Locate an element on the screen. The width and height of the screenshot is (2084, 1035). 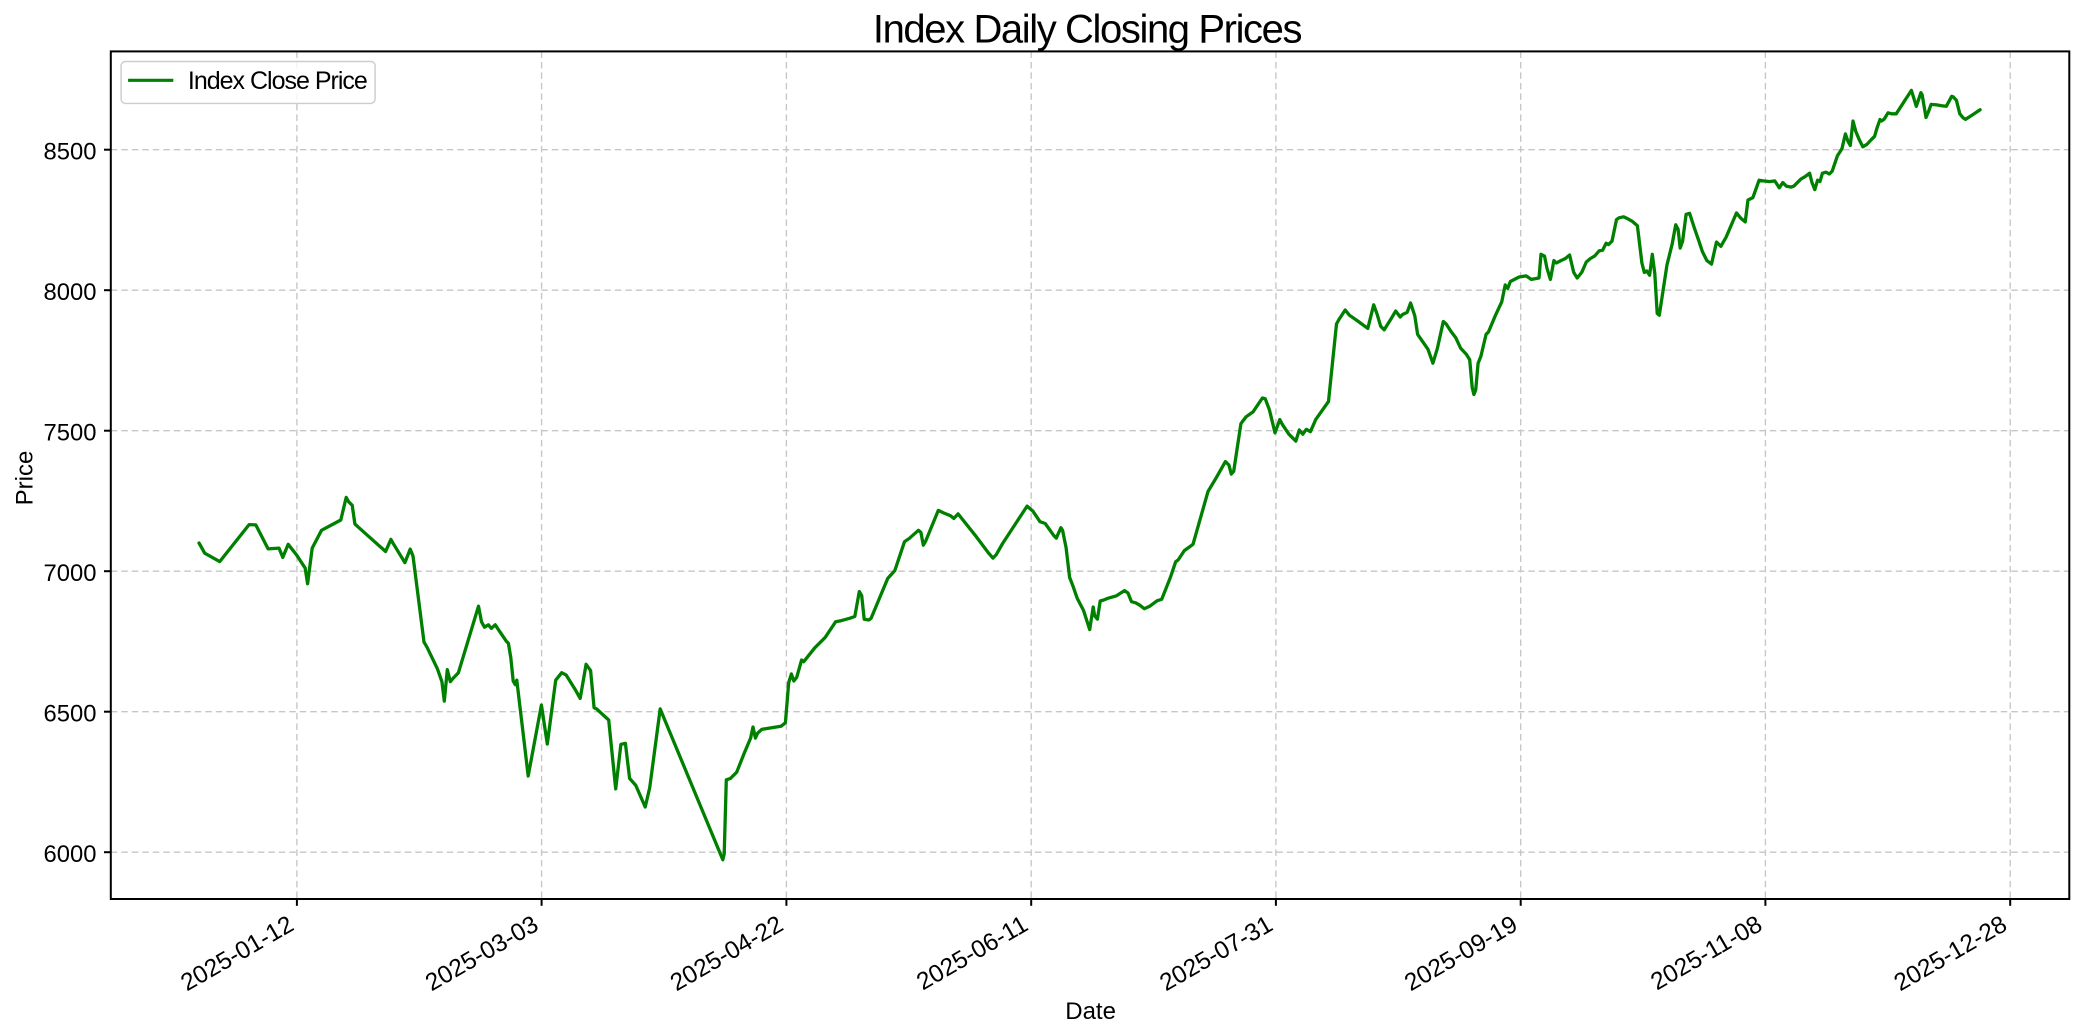
svg-text: Price is located at coordinates (25, 478).